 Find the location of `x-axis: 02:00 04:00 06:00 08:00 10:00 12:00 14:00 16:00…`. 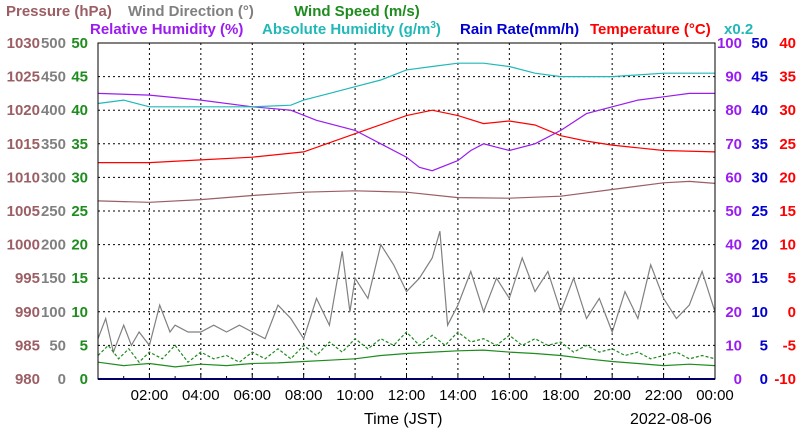

x-axis: 02:00 04:00 06:00 08:00 10:00 12:00 14:00 16:00… is located at coordinates (415, 388).